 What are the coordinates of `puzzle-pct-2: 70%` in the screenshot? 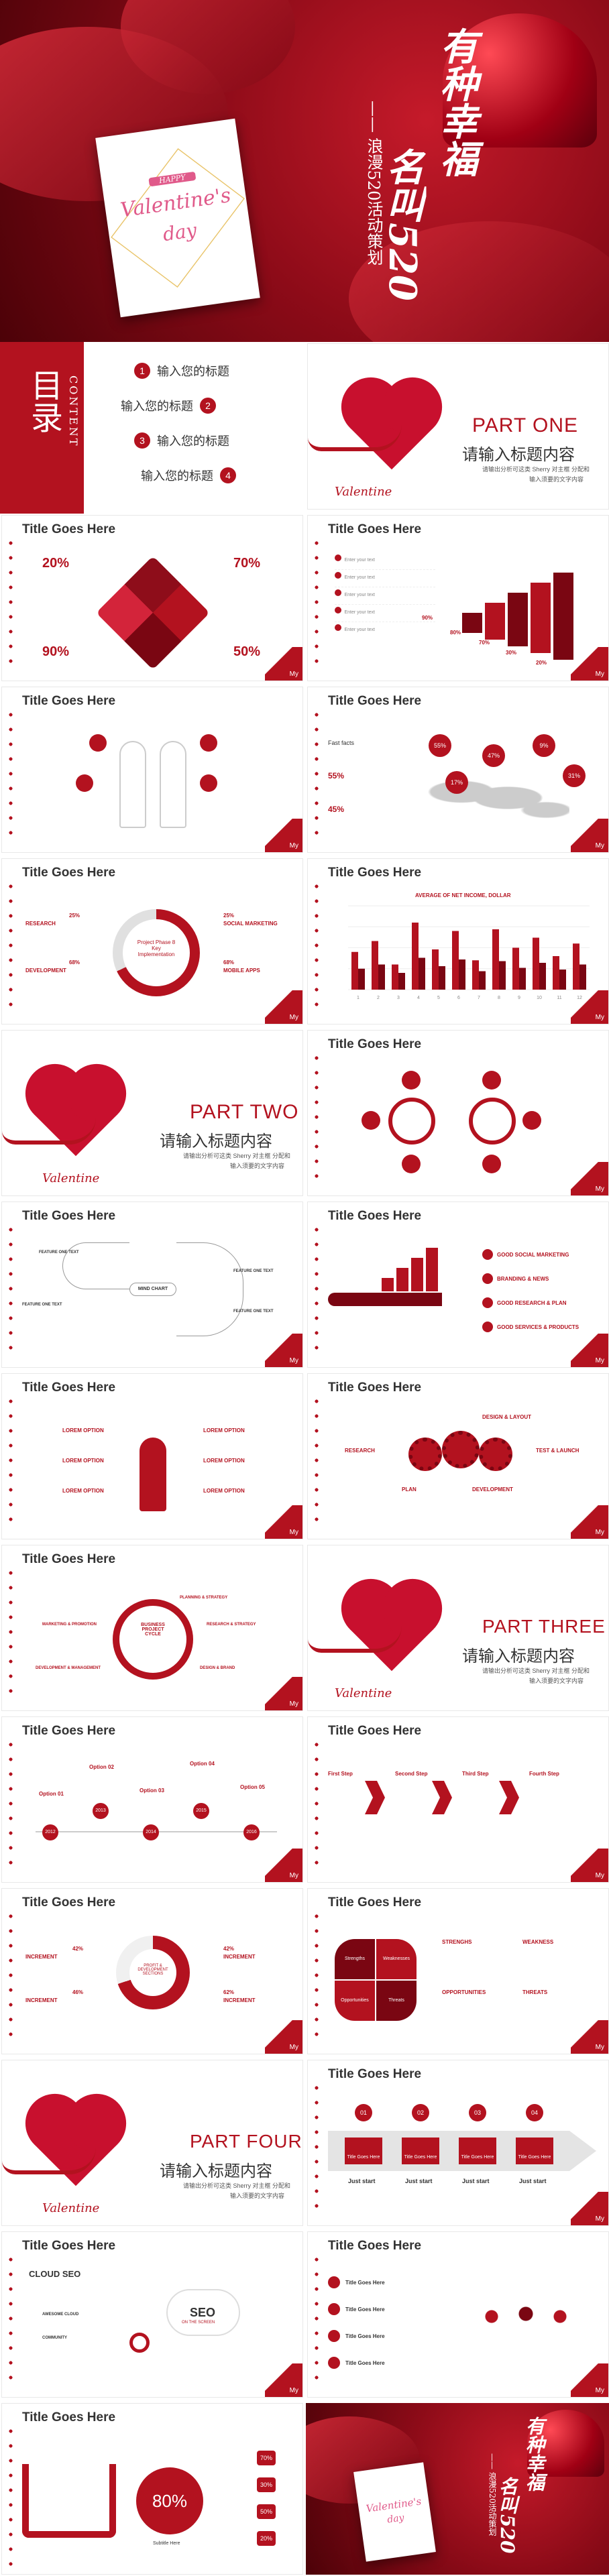 It's located at (247, 563).